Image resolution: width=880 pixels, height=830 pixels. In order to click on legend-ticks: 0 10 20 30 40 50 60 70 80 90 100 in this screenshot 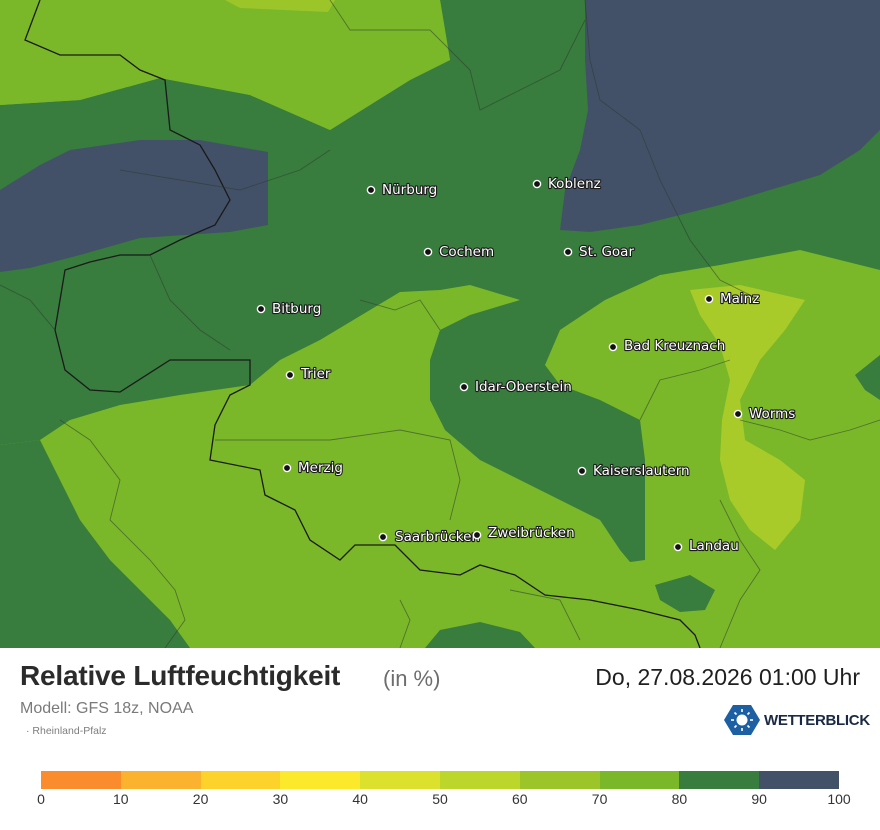, I will do `click(444, 801)`.